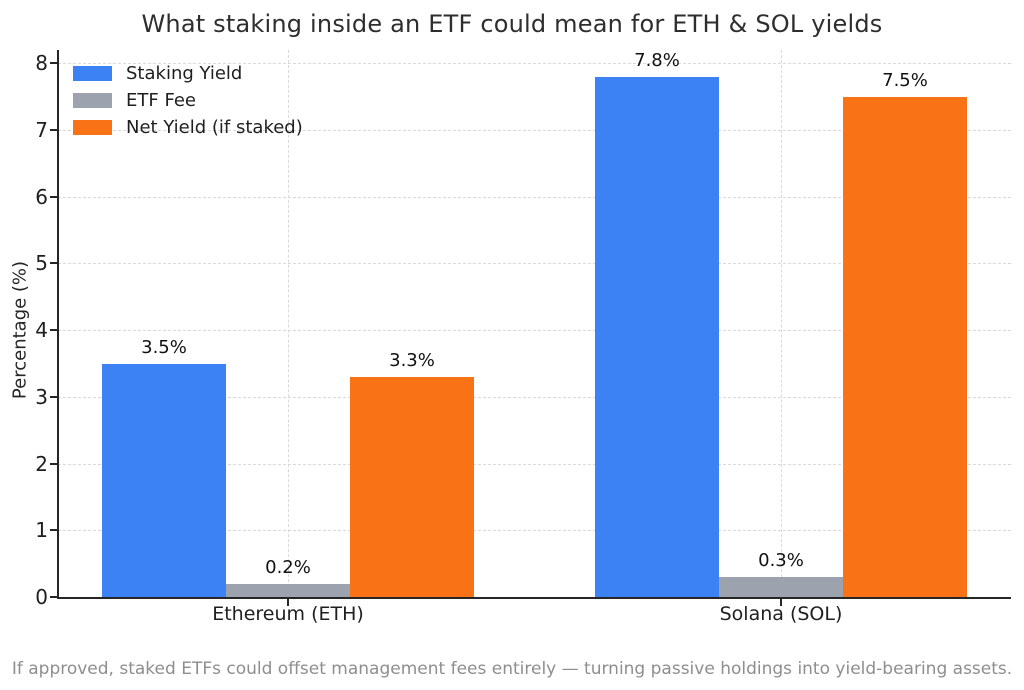 Image resolution: width=1024 pixels, height=690 pixels. Describe the element at coordinates (905, 80) in the screenshot. I see `bar-value-label: 7.5%` at that location.